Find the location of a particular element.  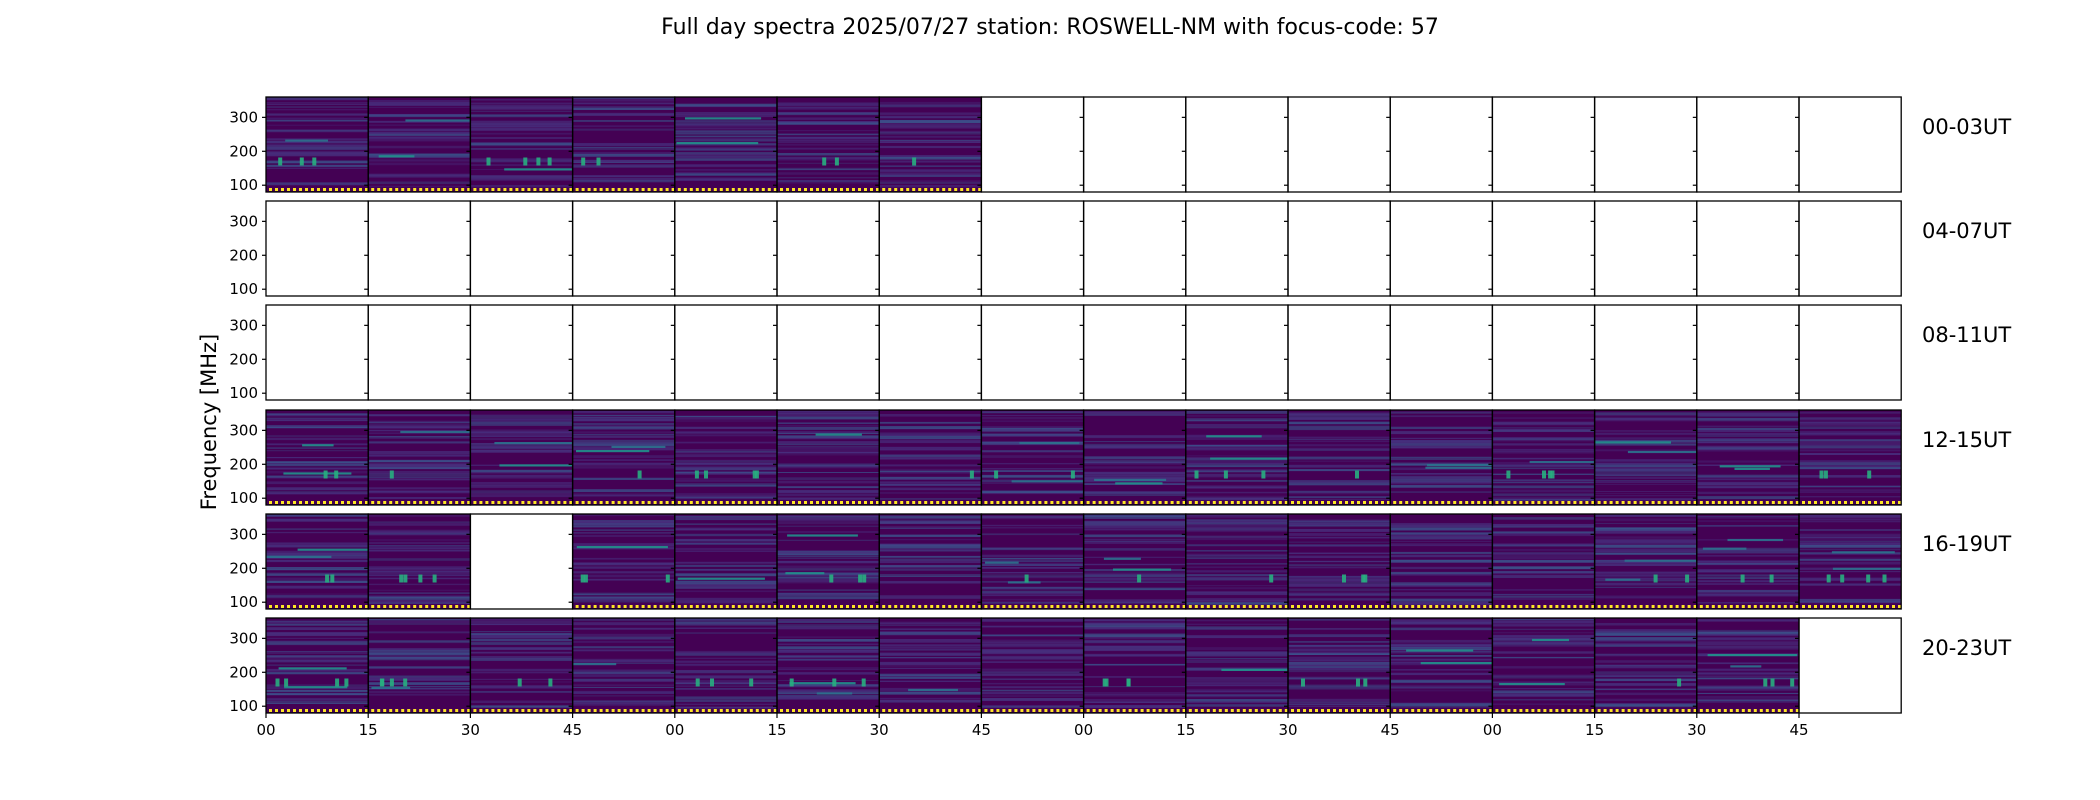

spectrogram-background is located at coordinates (1544, 665).